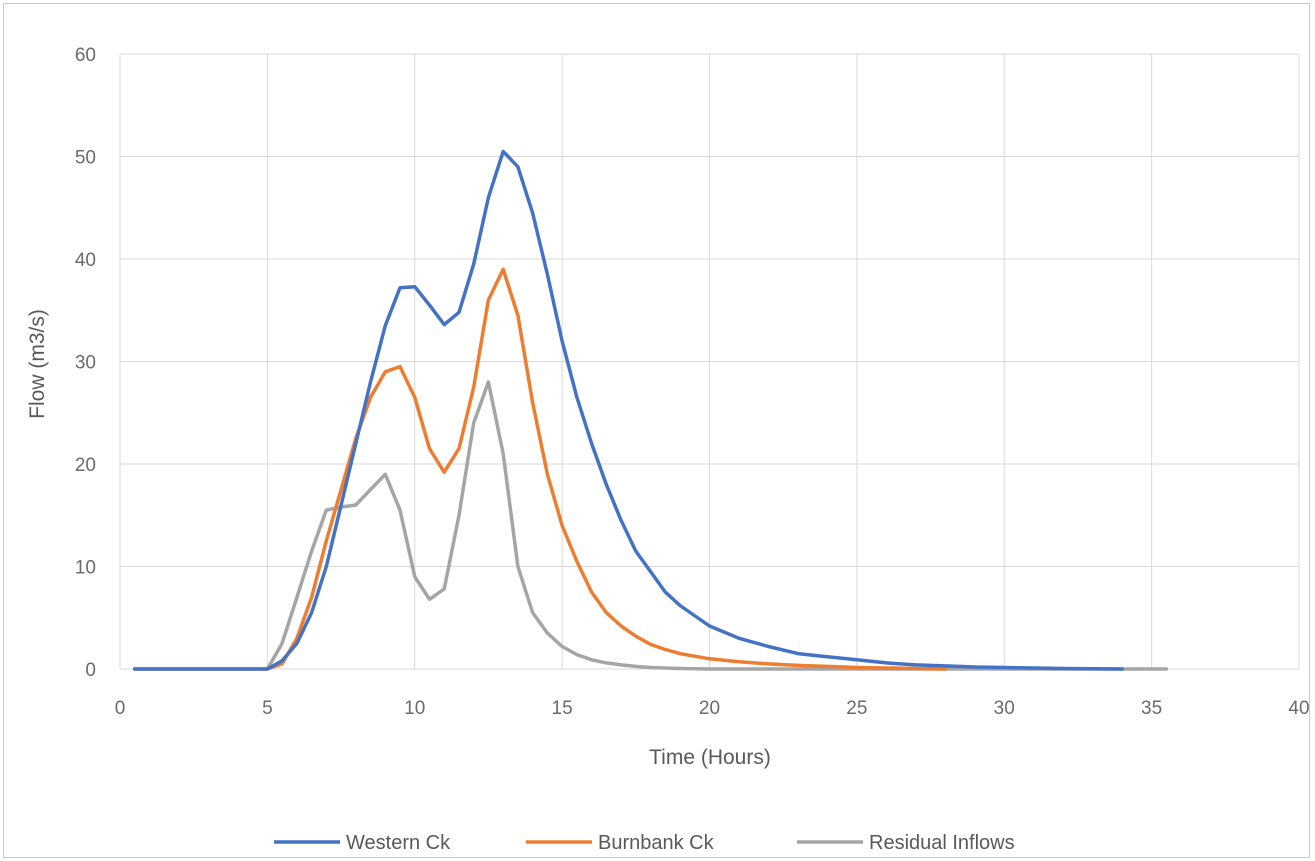 This screenshot has height=861, width=1315. I want to click on y-tick-label: 20, so click(85, 465).